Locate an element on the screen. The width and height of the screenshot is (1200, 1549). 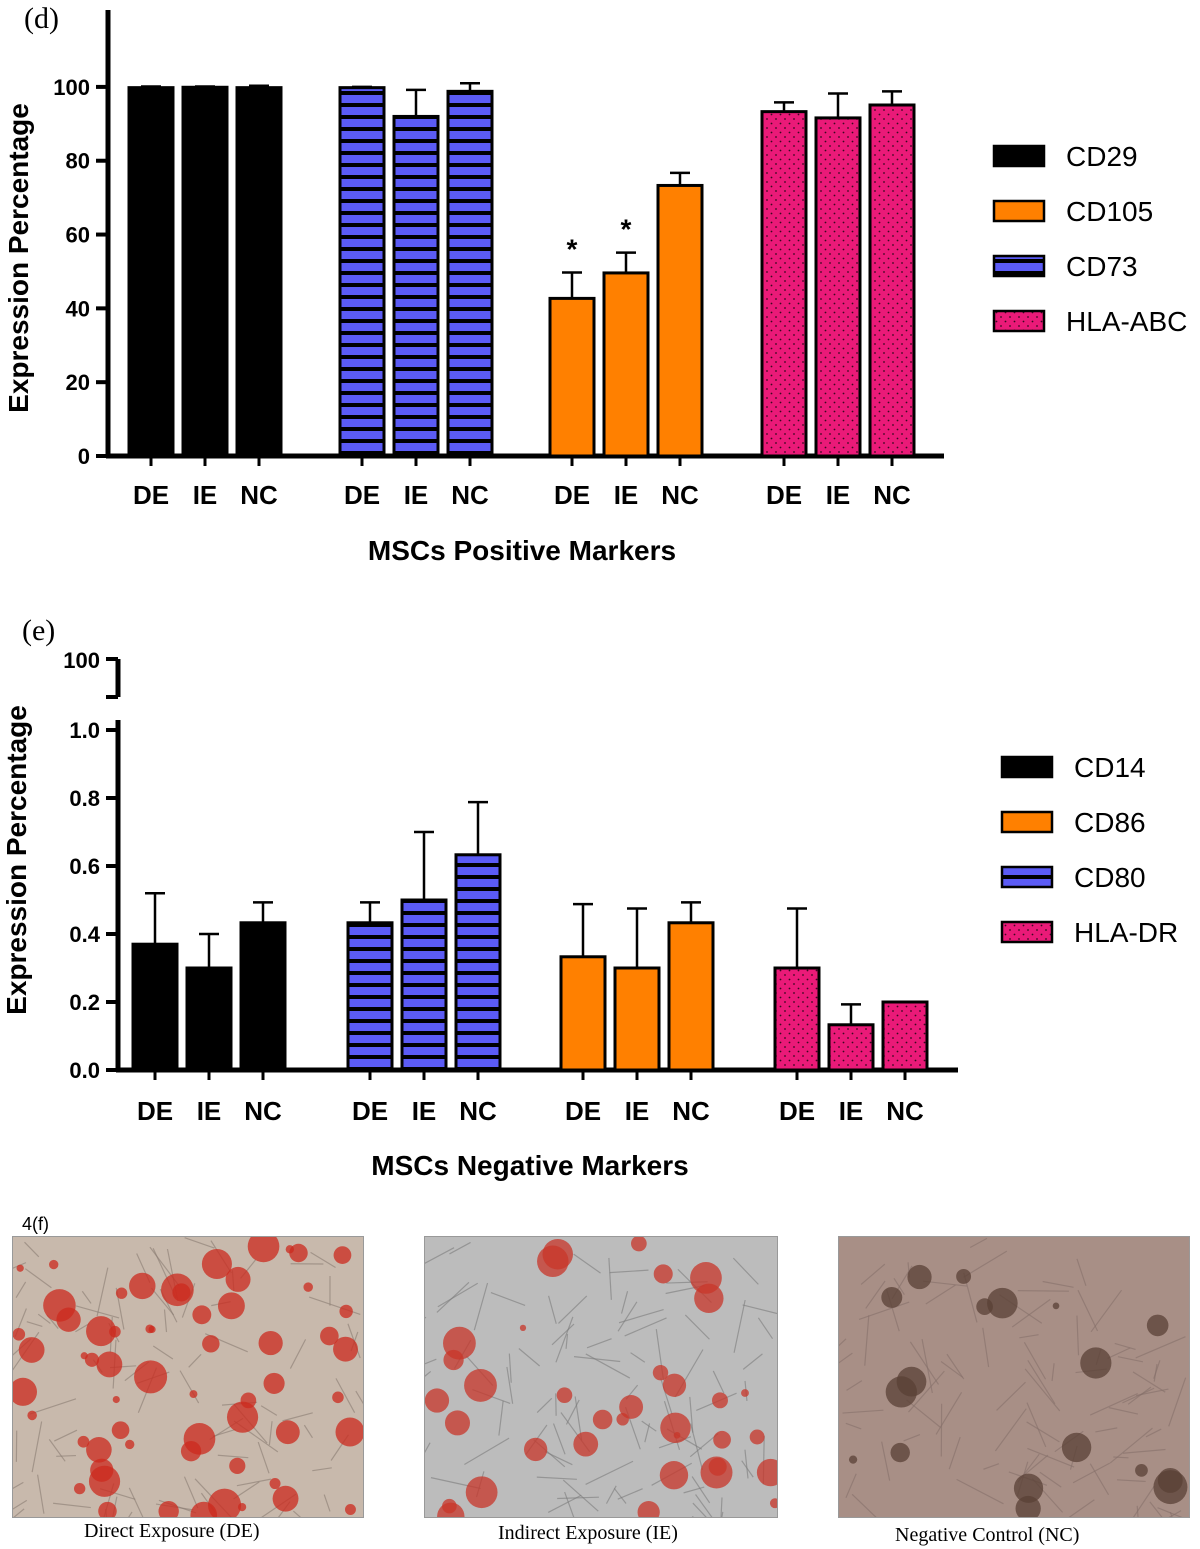
y-tick-label: 0.4 is located at coordinates (84, 934).